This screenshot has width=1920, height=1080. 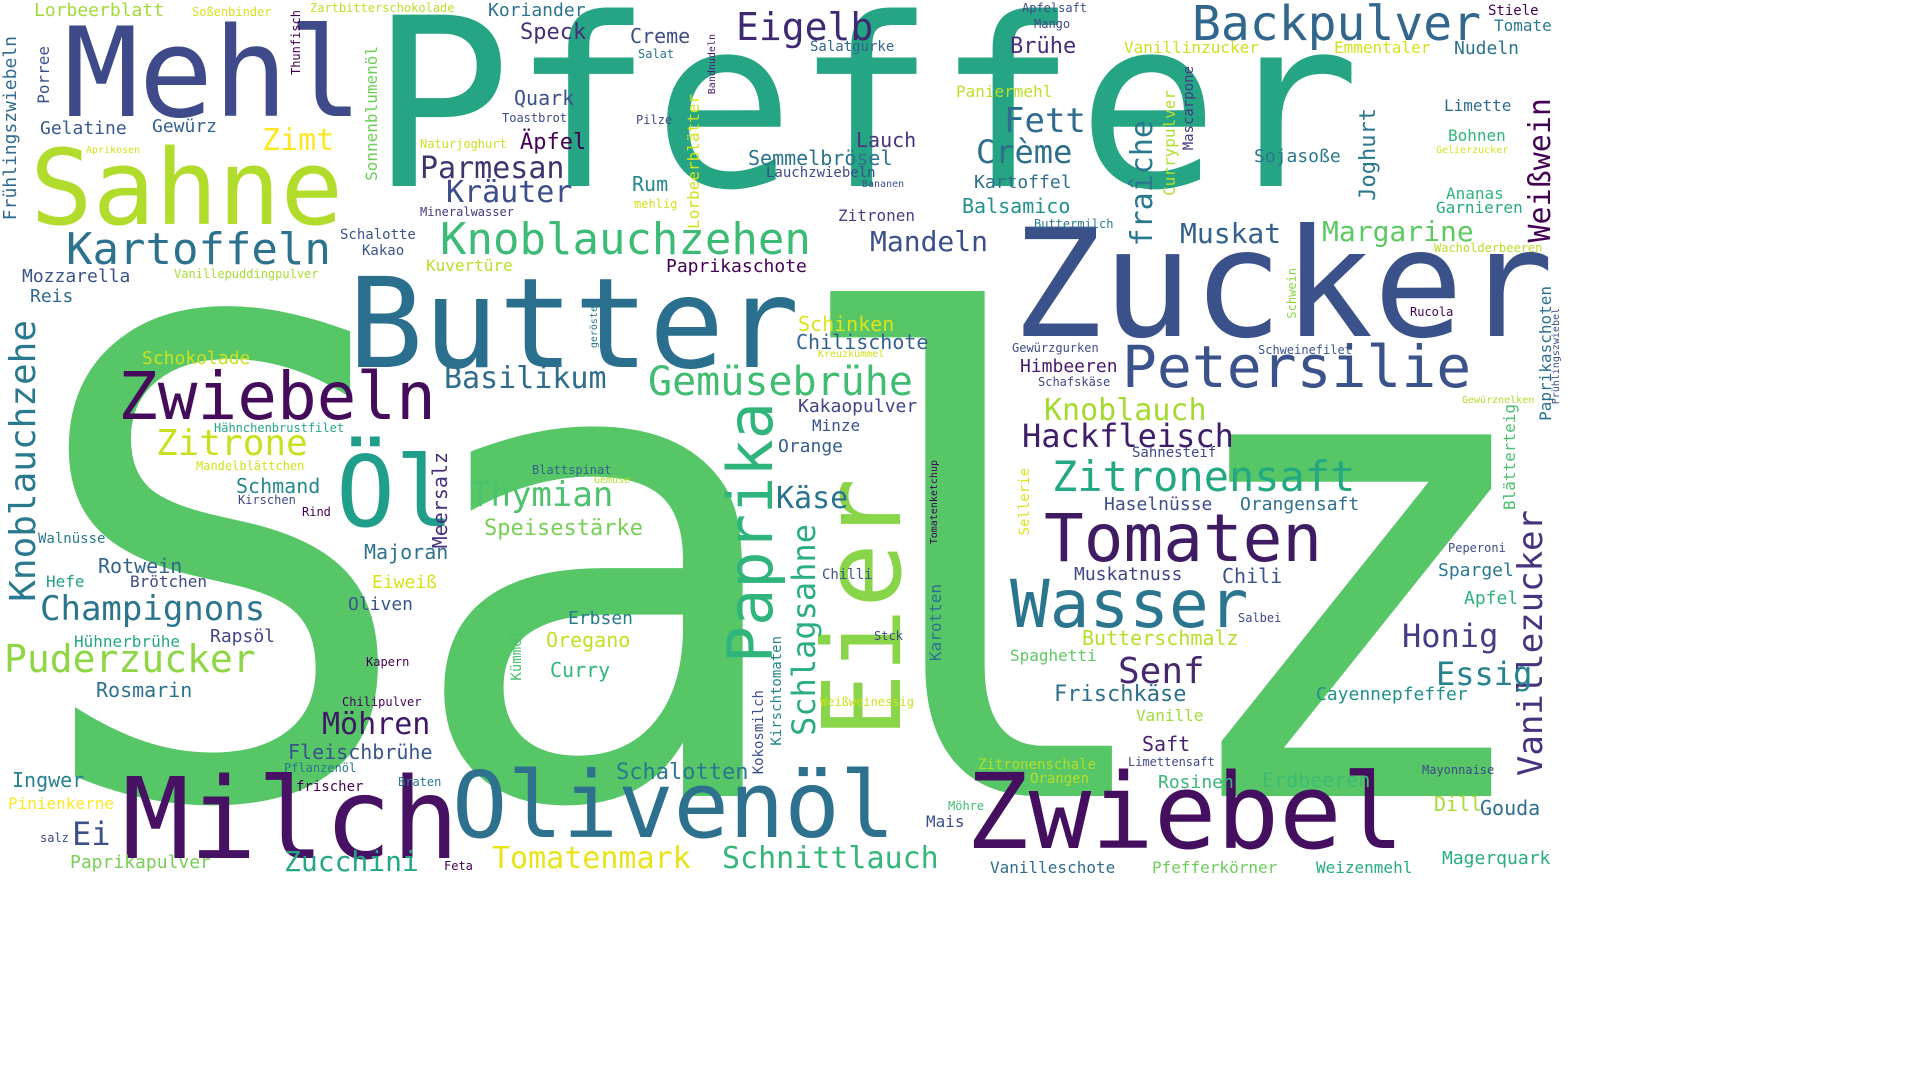 What do you see at coordinates (1053, 655) in the screenshot?
I see `word: Spaghetti` at bounding box center [1053, 655].